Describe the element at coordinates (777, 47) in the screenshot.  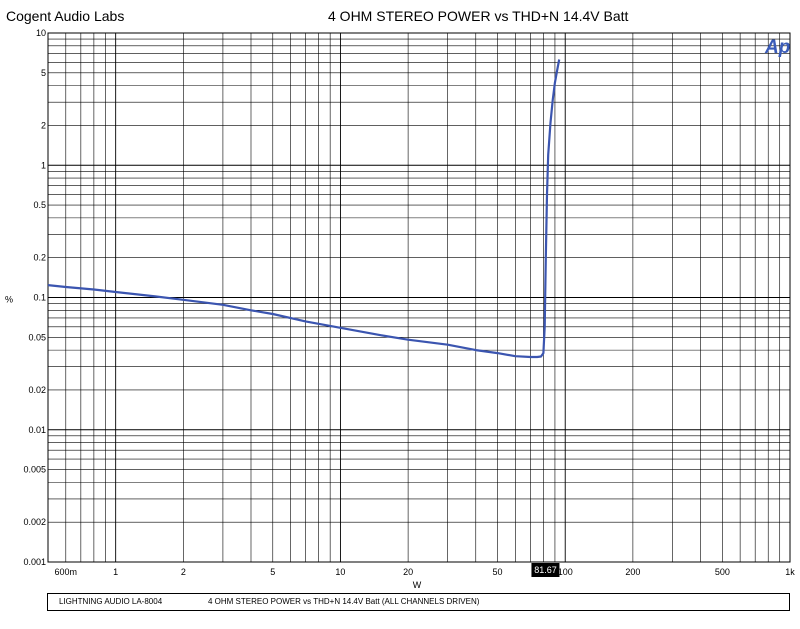
I see `ap-logo: Ap` at that location.